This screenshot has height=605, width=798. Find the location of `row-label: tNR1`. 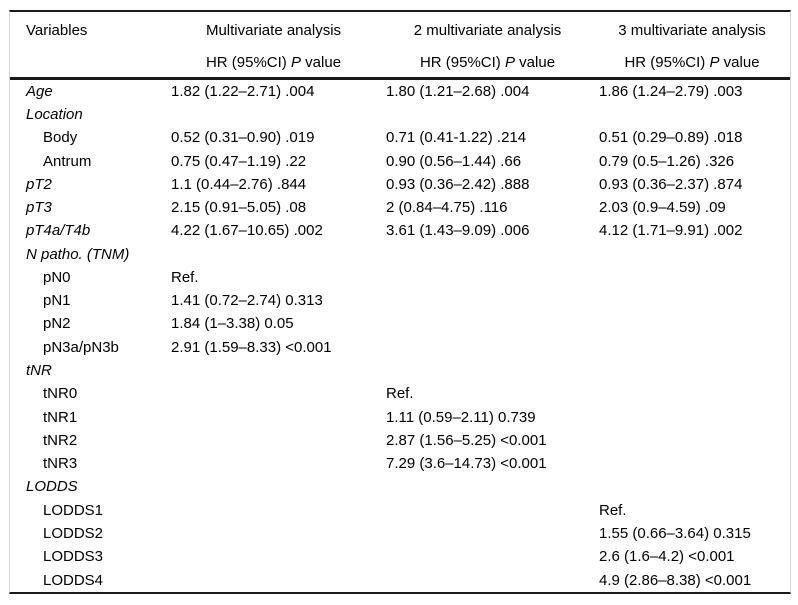

row-label: tNR1 is located at coordinates (60, 417).